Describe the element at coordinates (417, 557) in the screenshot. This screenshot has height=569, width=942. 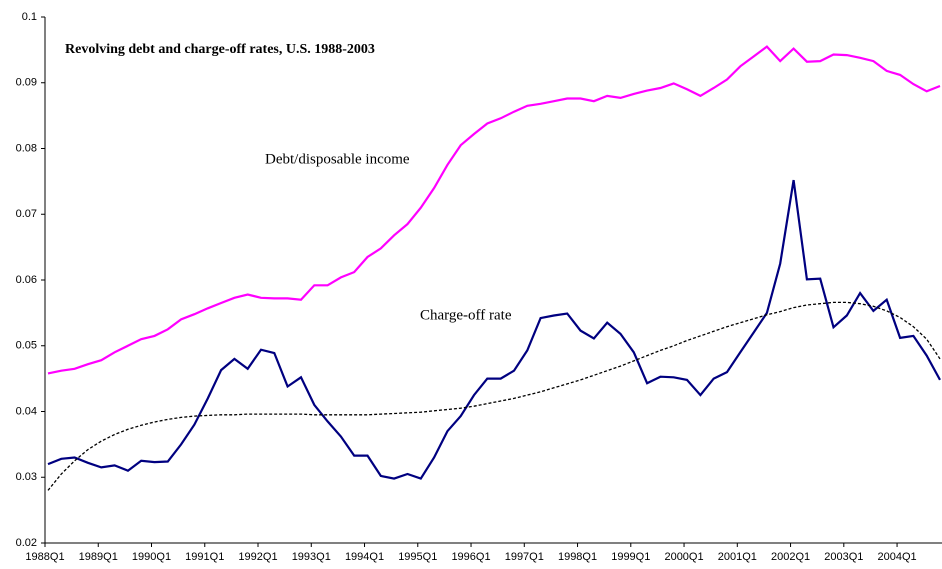
I see `x-tick-label: 1995Q1` at that location.